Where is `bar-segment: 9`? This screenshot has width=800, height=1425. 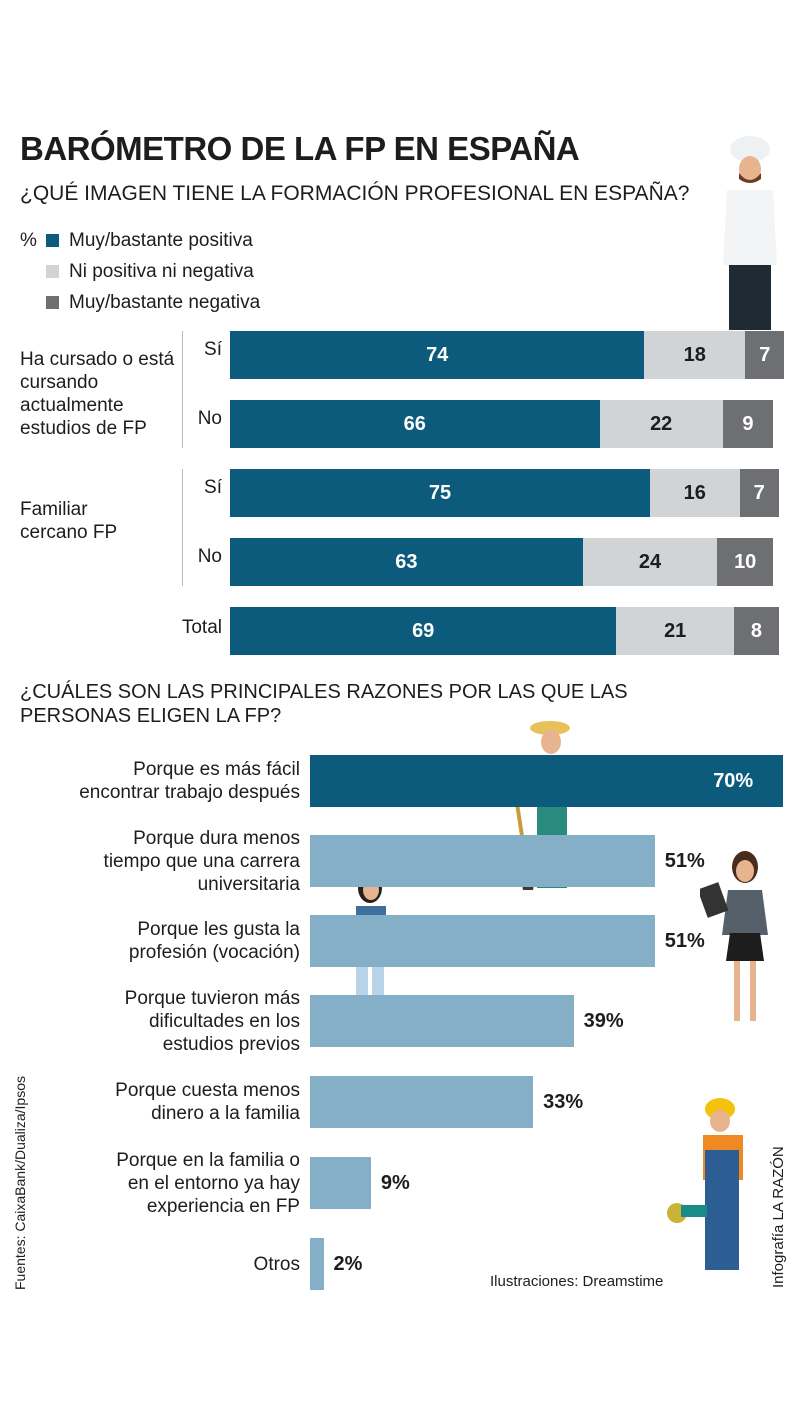 bar-segment: 9 is located at coordinates (748, 424).